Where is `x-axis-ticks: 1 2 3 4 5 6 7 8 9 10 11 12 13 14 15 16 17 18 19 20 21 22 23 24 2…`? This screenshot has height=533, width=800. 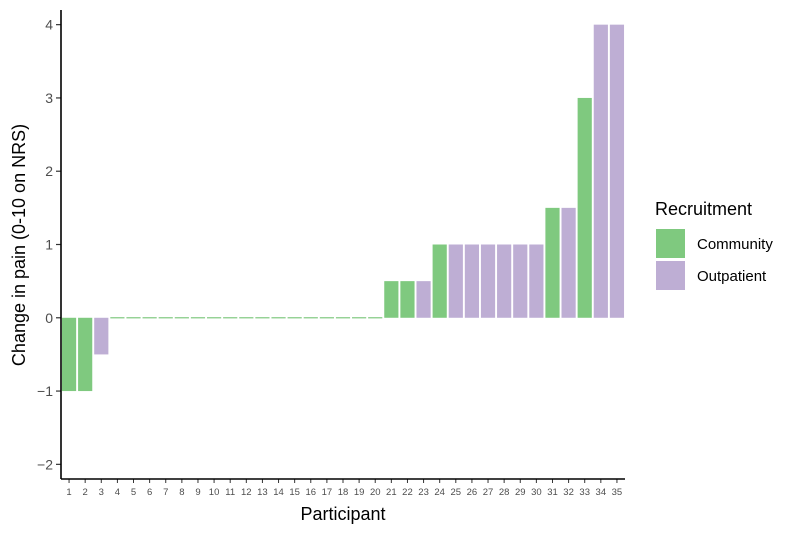 x-axis-ticks: 1 2 3 4 5 6 7 8 9 10 11 12 13 14 15 16 17 18 19 20 21 22 23 24 2… is located at coordinates (344, 488).